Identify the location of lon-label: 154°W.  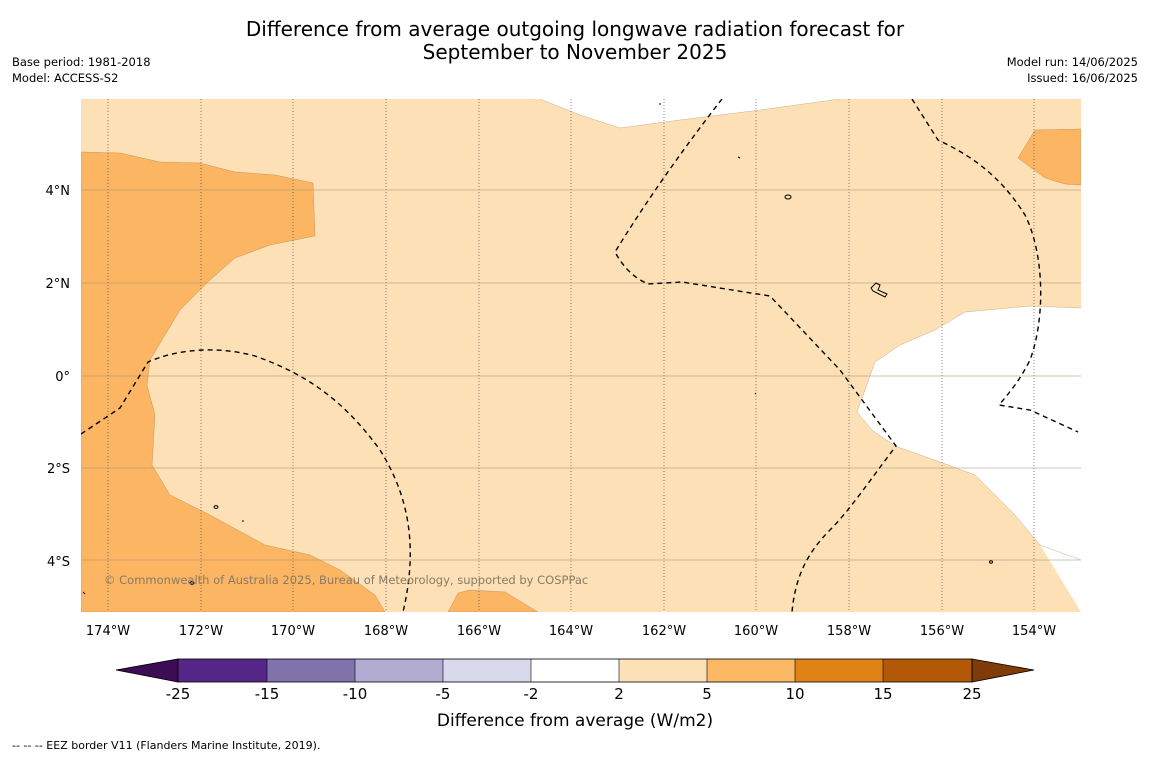
(1034, 631).